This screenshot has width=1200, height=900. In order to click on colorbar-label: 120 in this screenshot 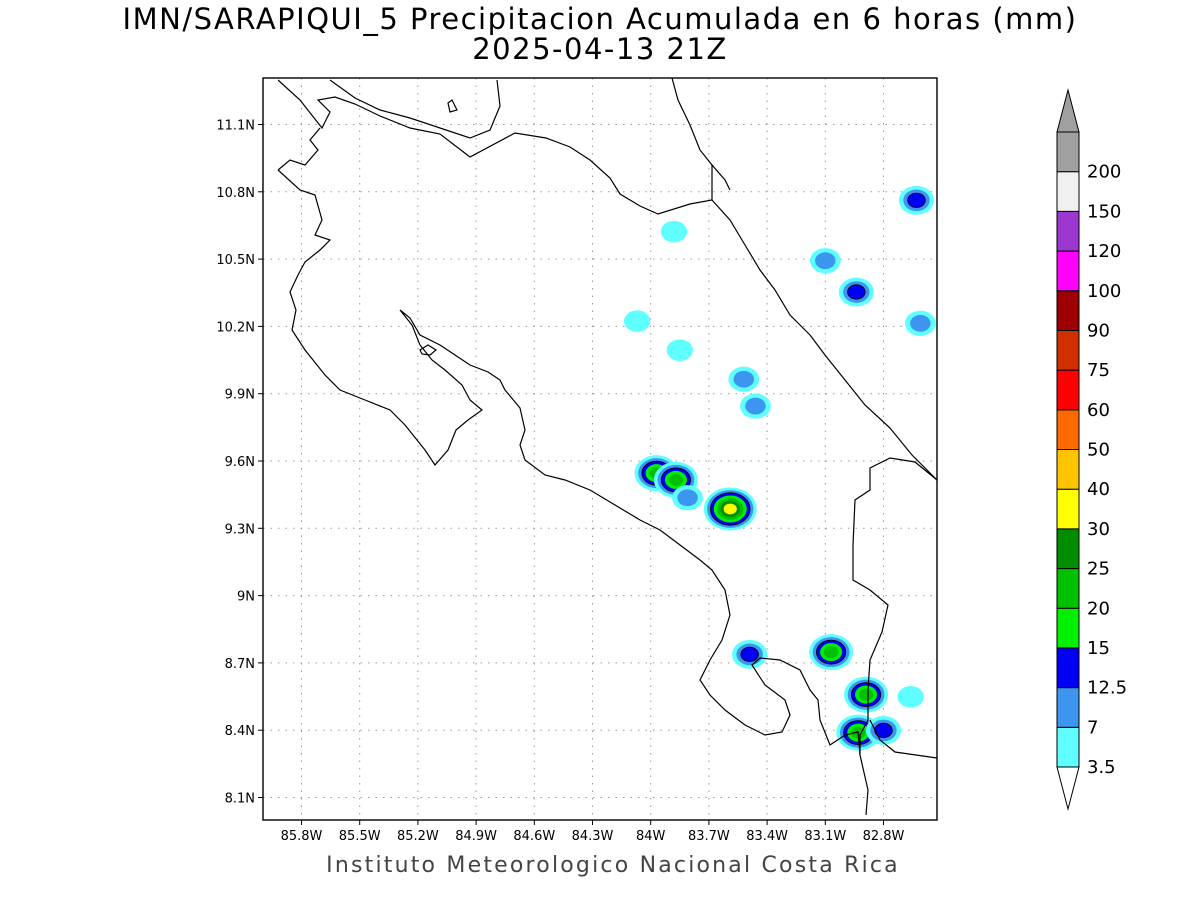, I will do `click(1104, 251)`.